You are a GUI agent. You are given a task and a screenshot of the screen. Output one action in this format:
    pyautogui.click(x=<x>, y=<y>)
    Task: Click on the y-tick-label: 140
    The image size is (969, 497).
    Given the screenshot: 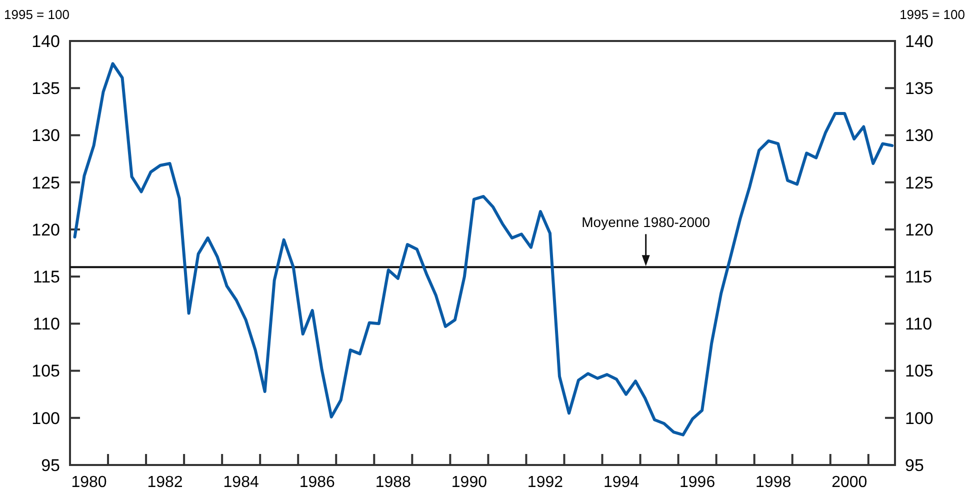 What is the action you would take?
    pyautogui.click(x=46, y=41)
    